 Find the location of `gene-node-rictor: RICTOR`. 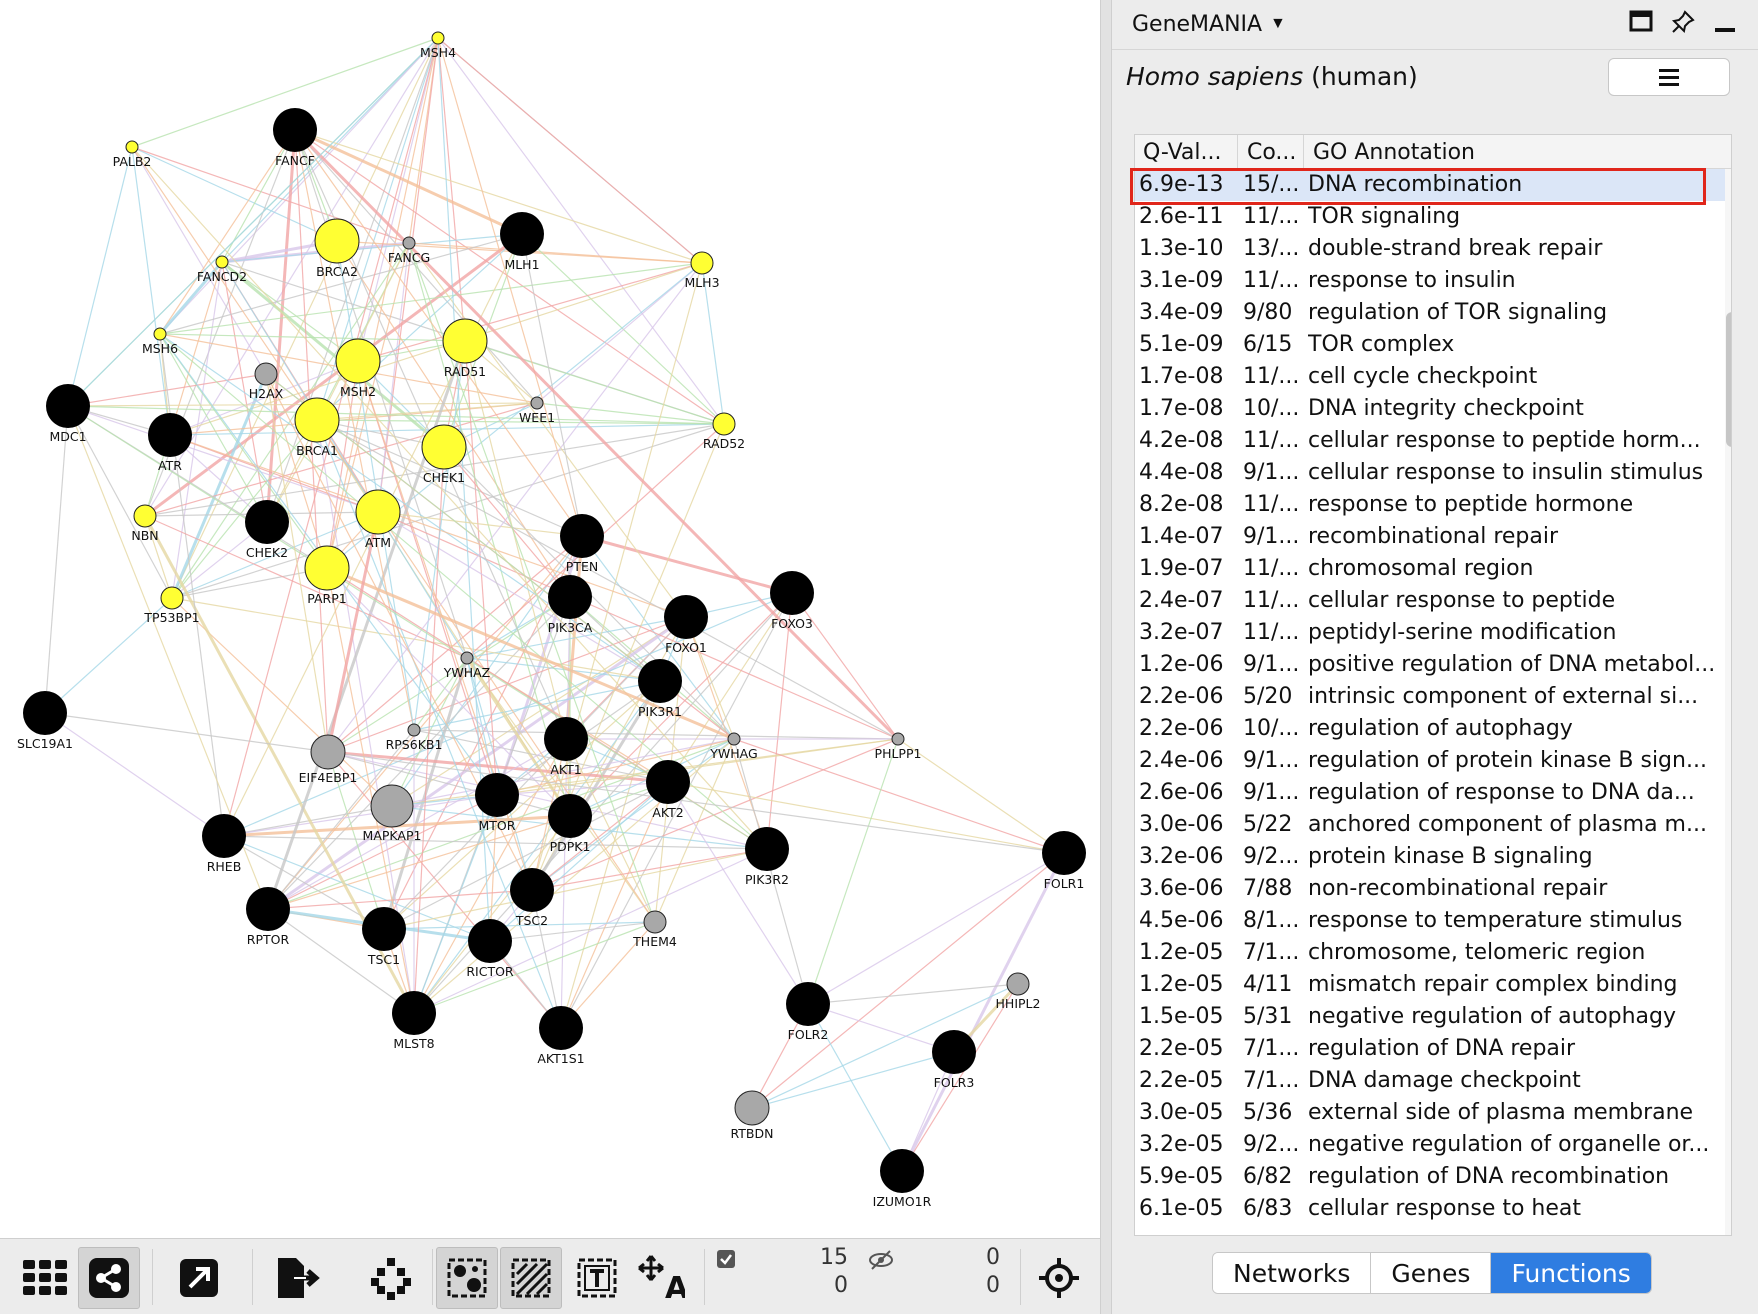

gene-node-rictor: RICTOR is located at coordinates (490, 949).